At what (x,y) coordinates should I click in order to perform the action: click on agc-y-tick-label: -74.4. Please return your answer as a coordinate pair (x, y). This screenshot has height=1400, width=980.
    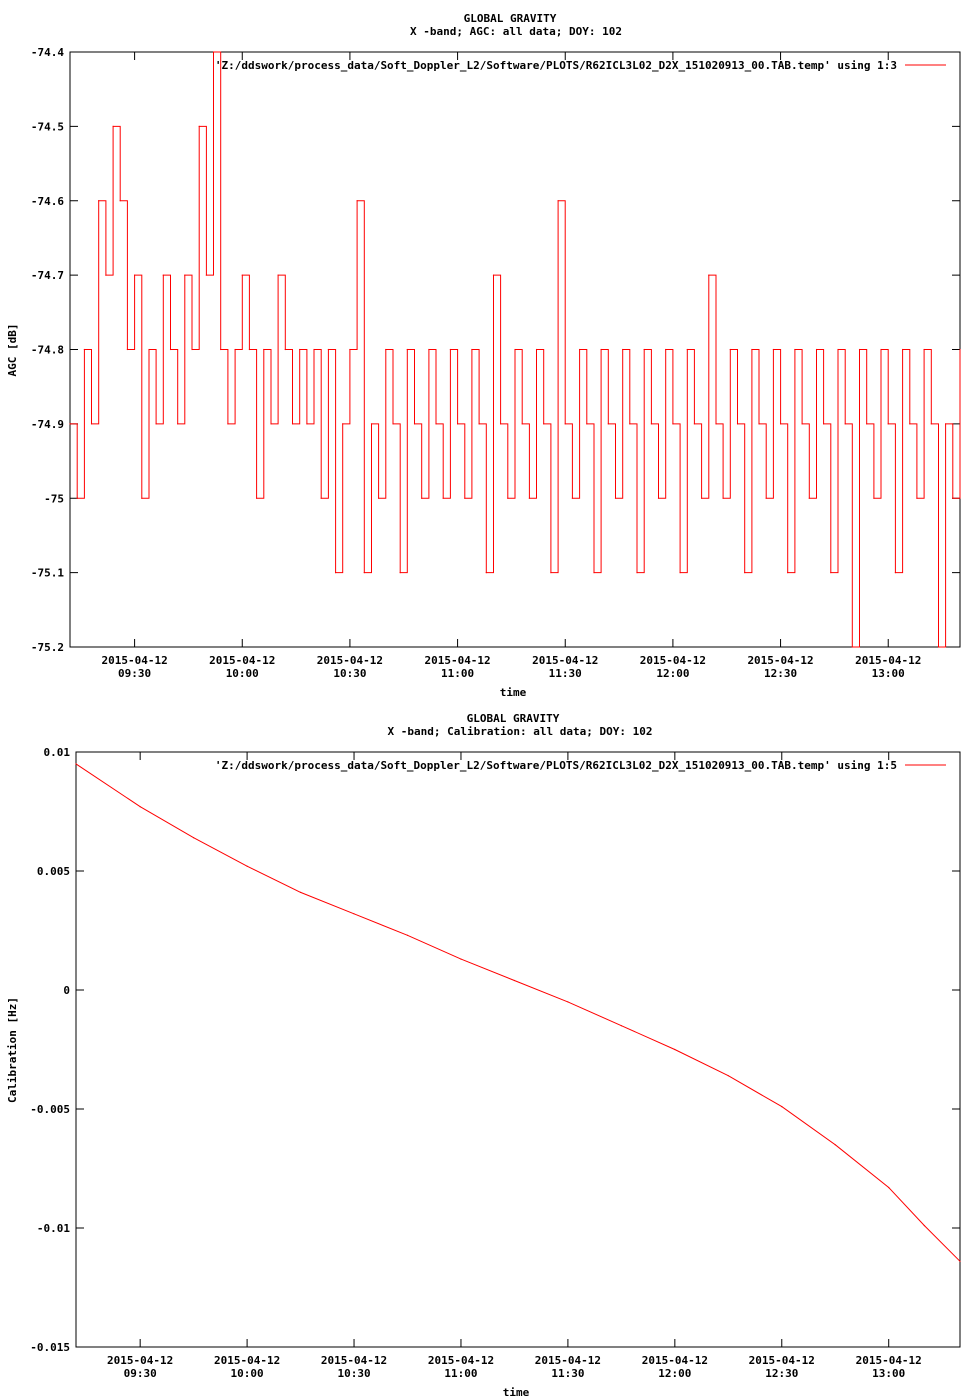
    Looking at the image, I should click on (47, 52).